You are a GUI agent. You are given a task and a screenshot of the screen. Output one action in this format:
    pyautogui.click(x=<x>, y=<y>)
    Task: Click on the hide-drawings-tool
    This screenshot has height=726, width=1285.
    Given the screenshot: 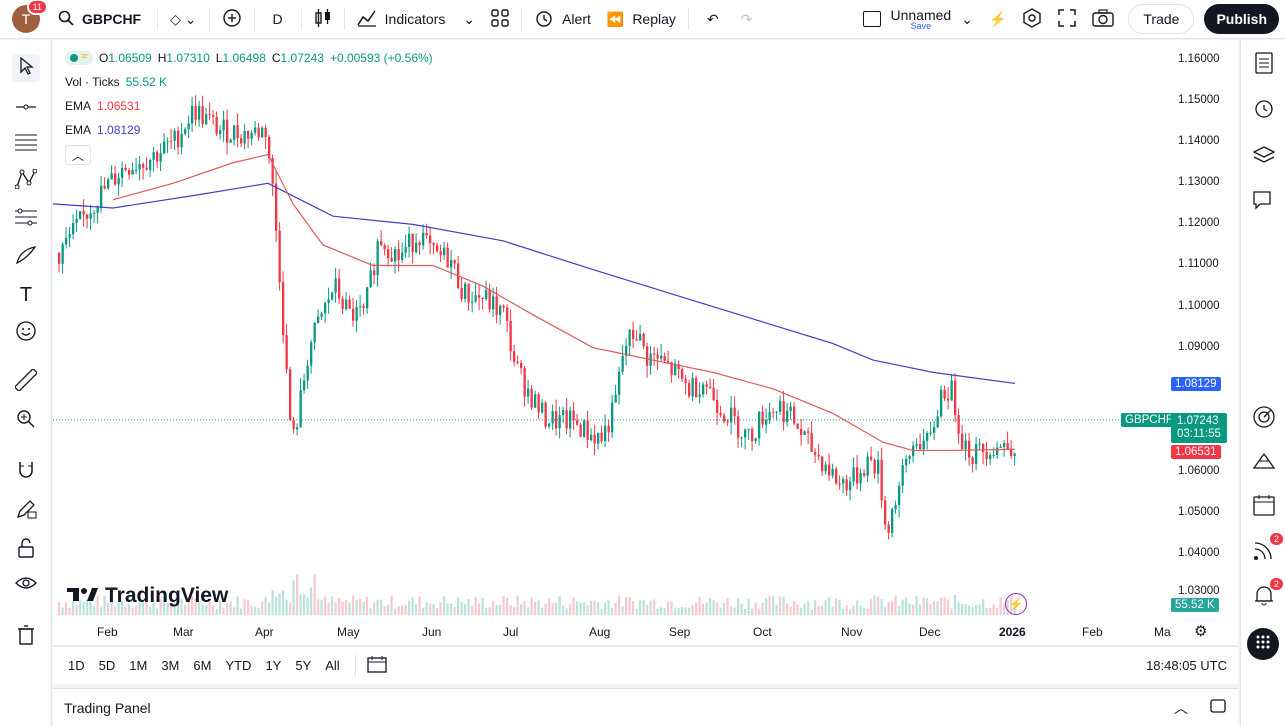 What is the action you would take?
    pyautogui.click(x=26, y=585)
    